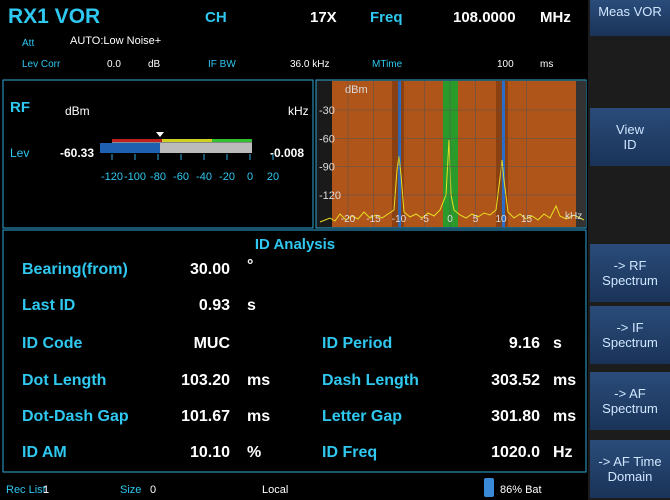 The height and width of the screenshot is (500, 670). I want to click on id-label: Dot-Dash Gap, so click(75, 416).